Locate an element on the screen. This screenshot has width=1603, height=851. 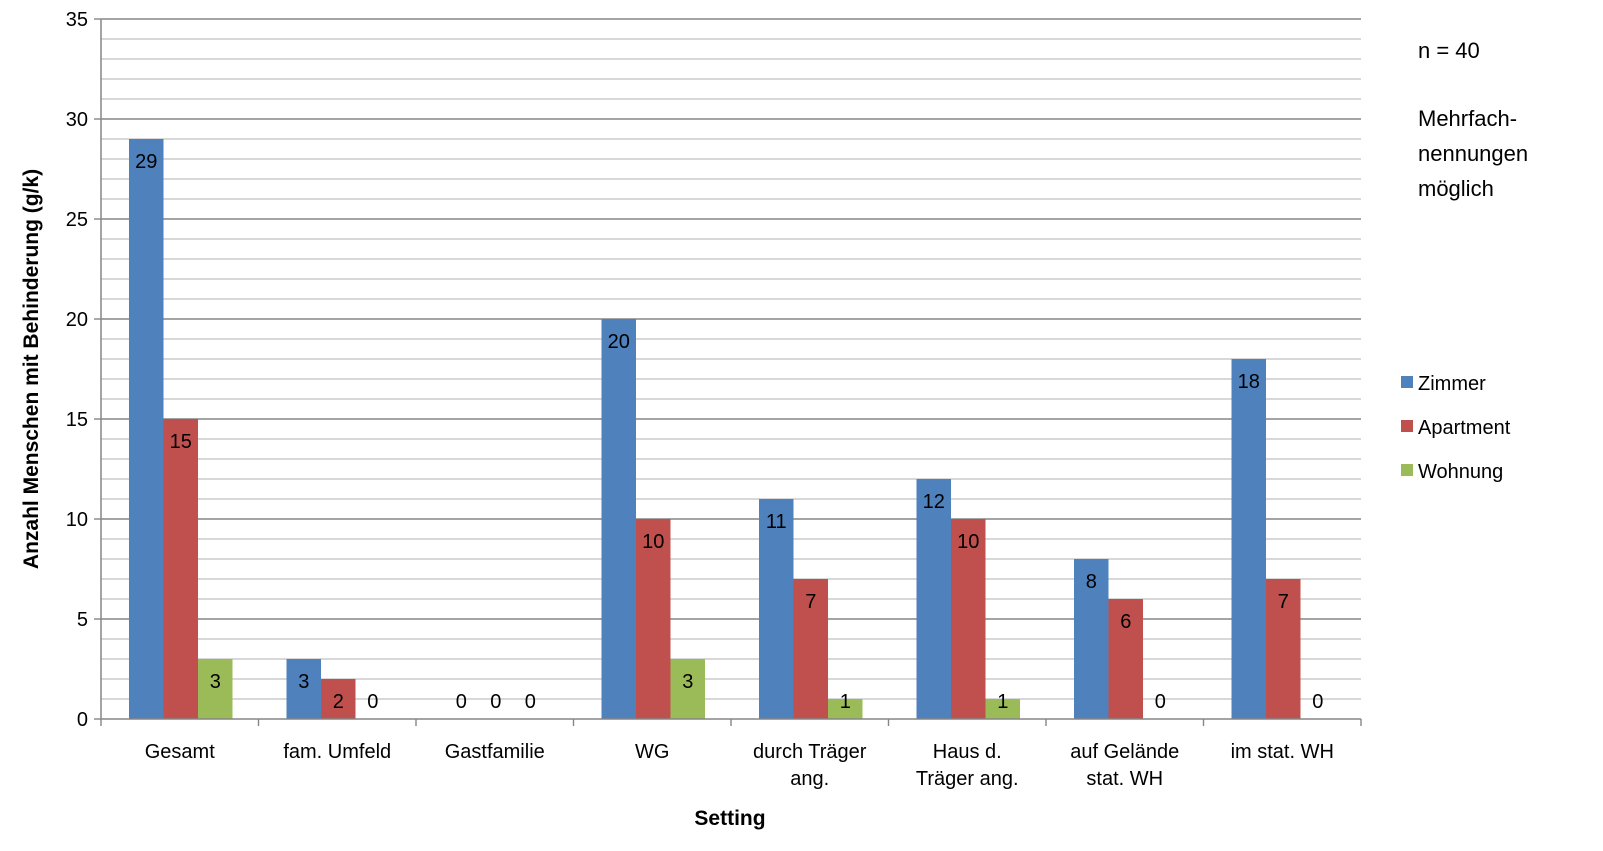
x-category-label-line: Gastfamilie is located at coordinates (495, 752).